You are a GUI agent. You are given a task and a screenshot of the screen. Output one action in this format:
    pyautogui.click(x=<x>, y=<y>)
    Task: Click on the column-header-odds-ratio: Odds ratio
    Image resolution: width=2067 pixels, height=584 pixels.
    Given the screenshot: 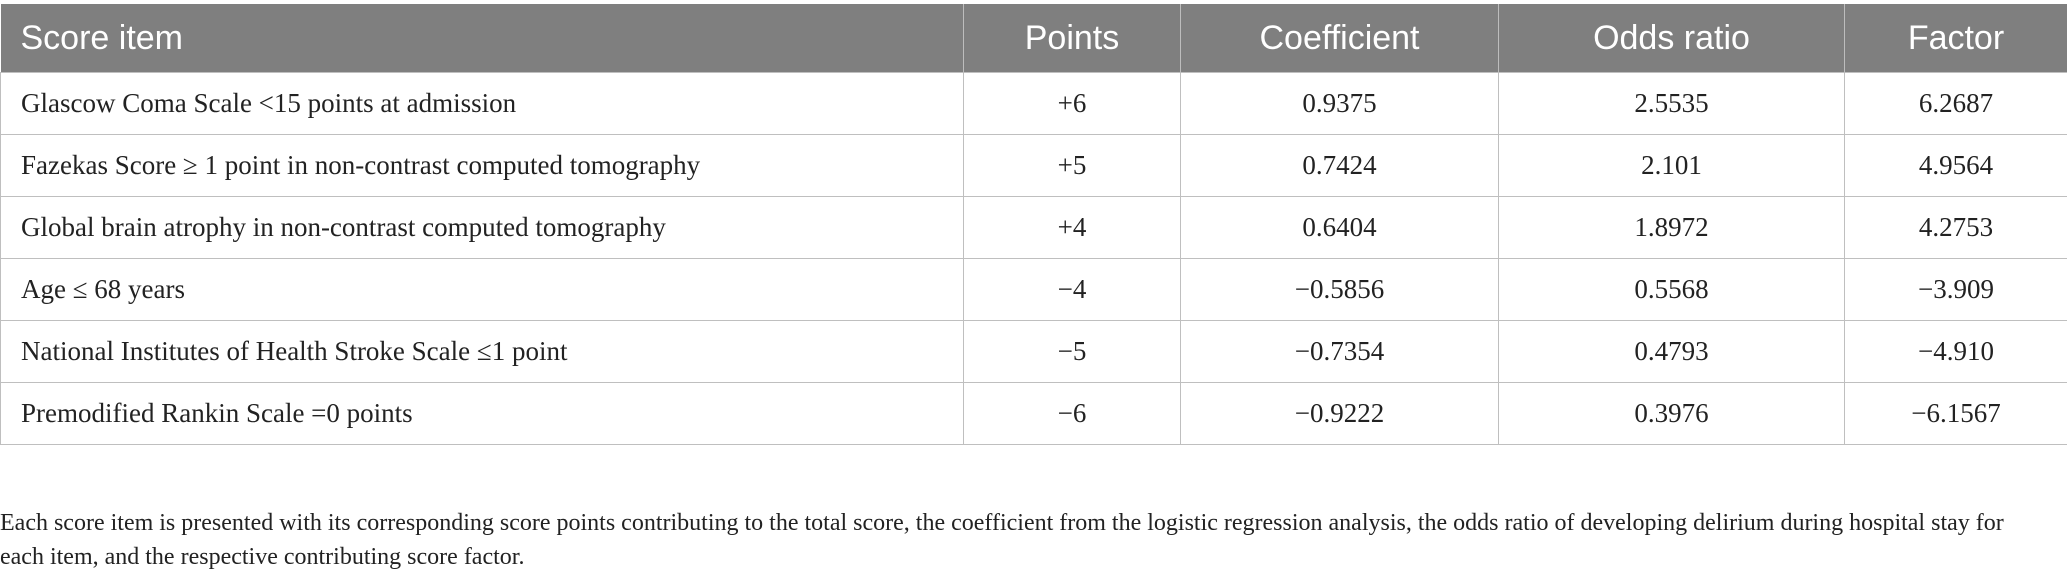 What is the action you would take?
    pyautogui.click(x=1671, y=38)
    